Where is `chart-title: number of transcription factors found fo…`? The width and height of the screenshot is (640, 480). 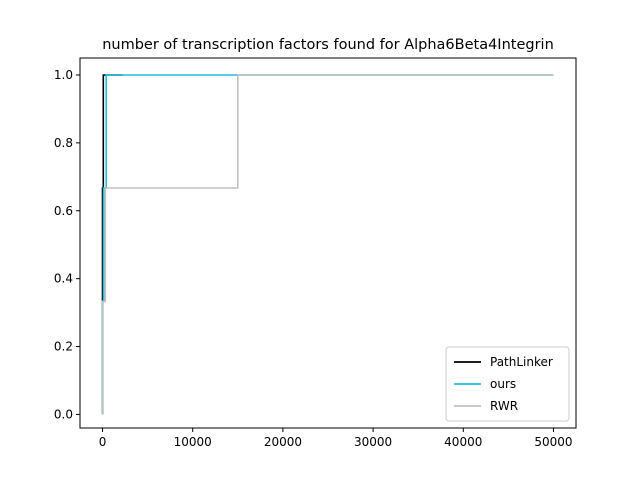 chart-title: number of transcription factors found fo… is located at coordinates (328, 45).